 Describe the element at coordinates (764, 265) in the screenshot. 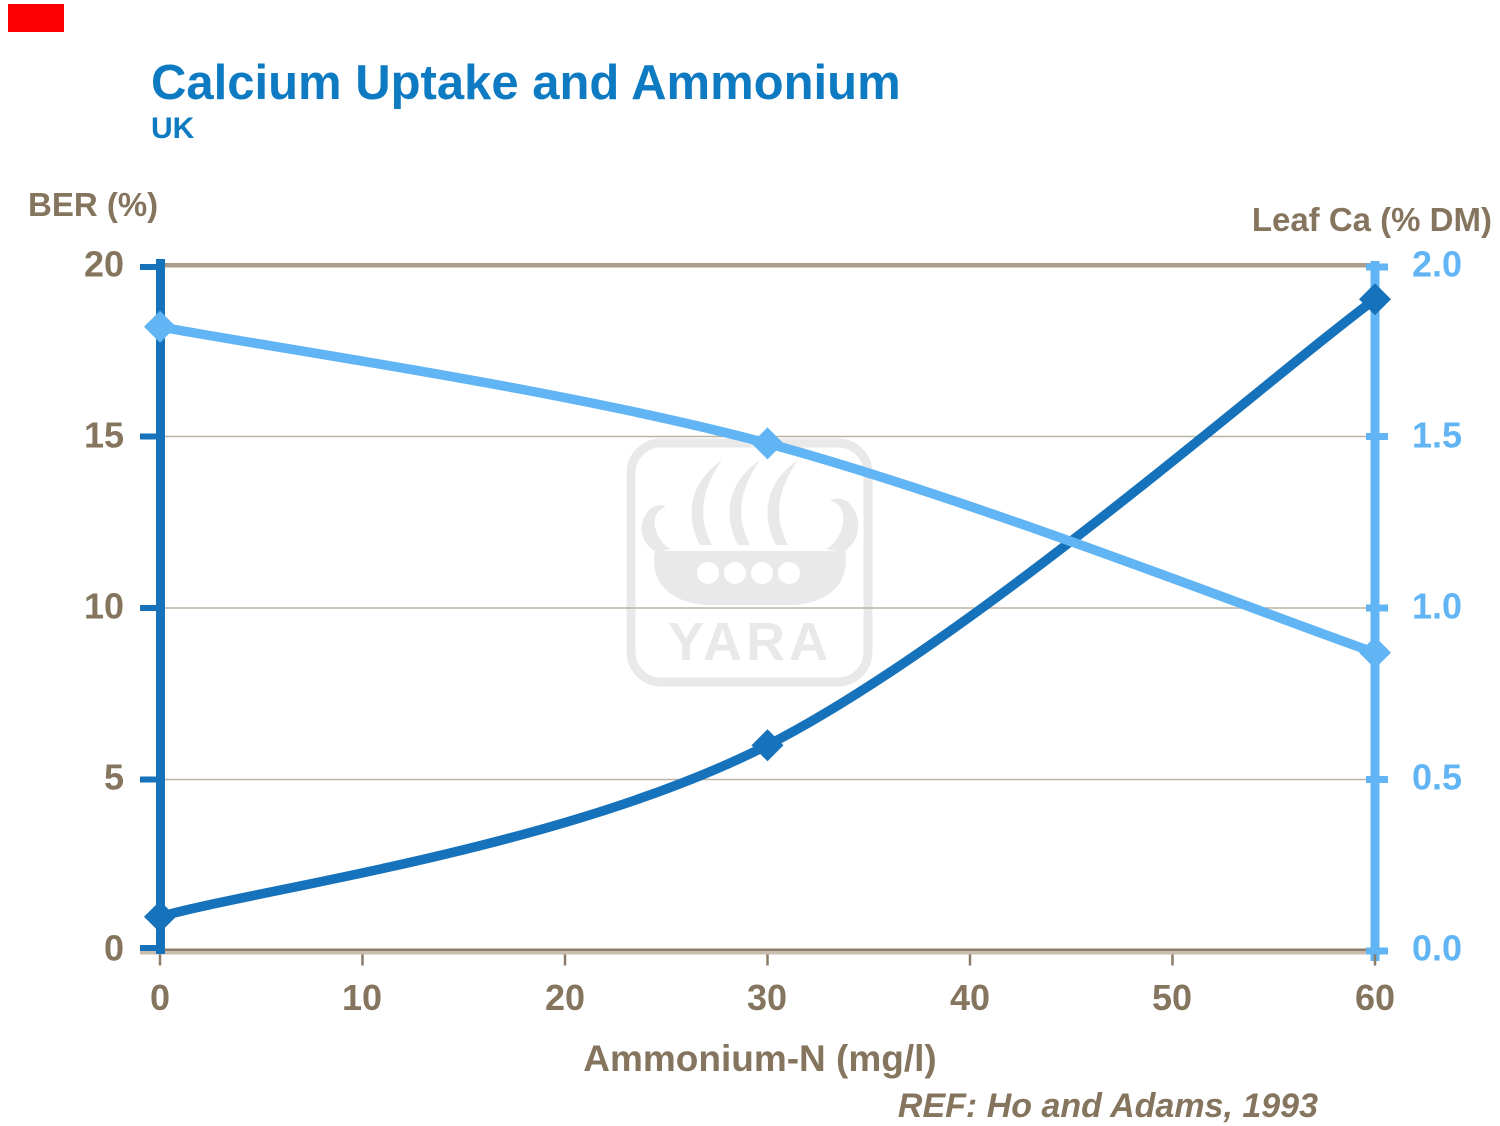

I see `top-border` at that location.